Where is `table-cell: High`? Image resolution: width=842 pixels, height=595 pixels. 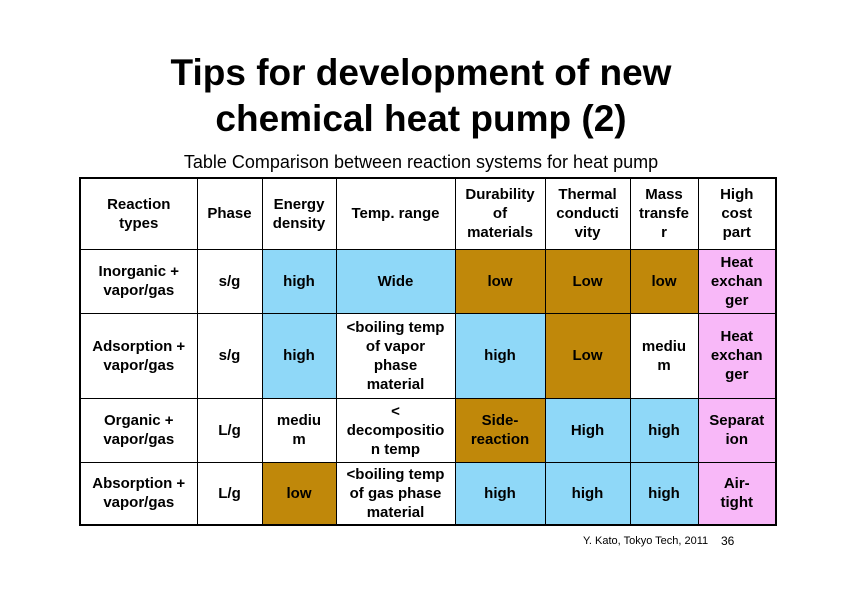
table-cell: High is located at coordinates (587, 430).